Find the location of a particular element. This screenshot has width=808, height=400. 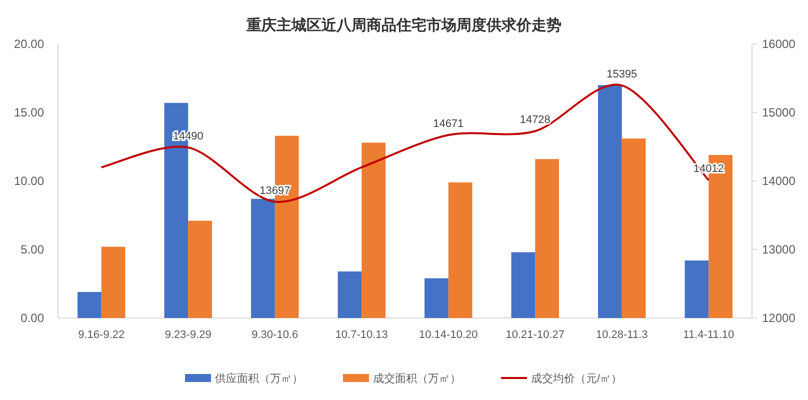

x-tick-label: 9.23-9.29 is located at coordinates (188, 335).